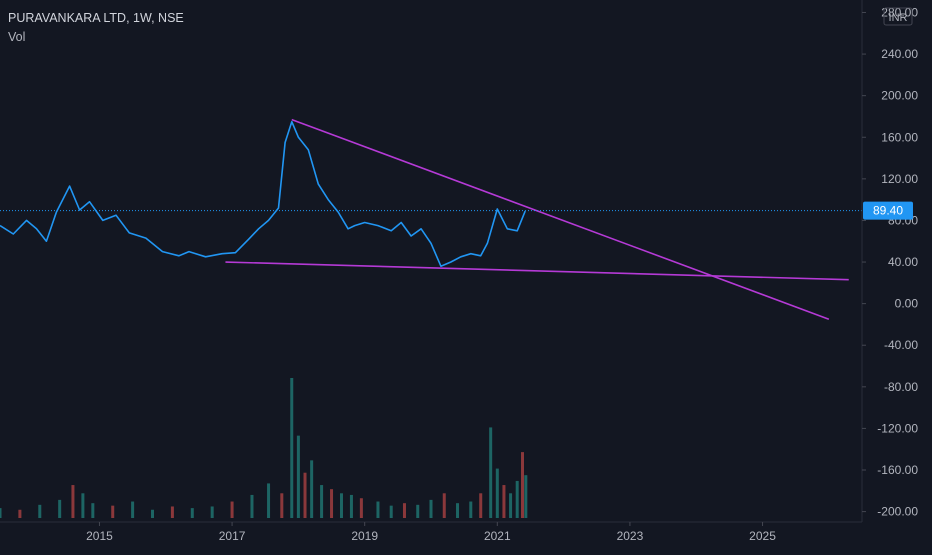 This screenshot has width=932, height=555. What do you see at coordinates (899, 179) in the screenshot?
I see `price-tick-label: 120.00` at bounding box center [899, 179].